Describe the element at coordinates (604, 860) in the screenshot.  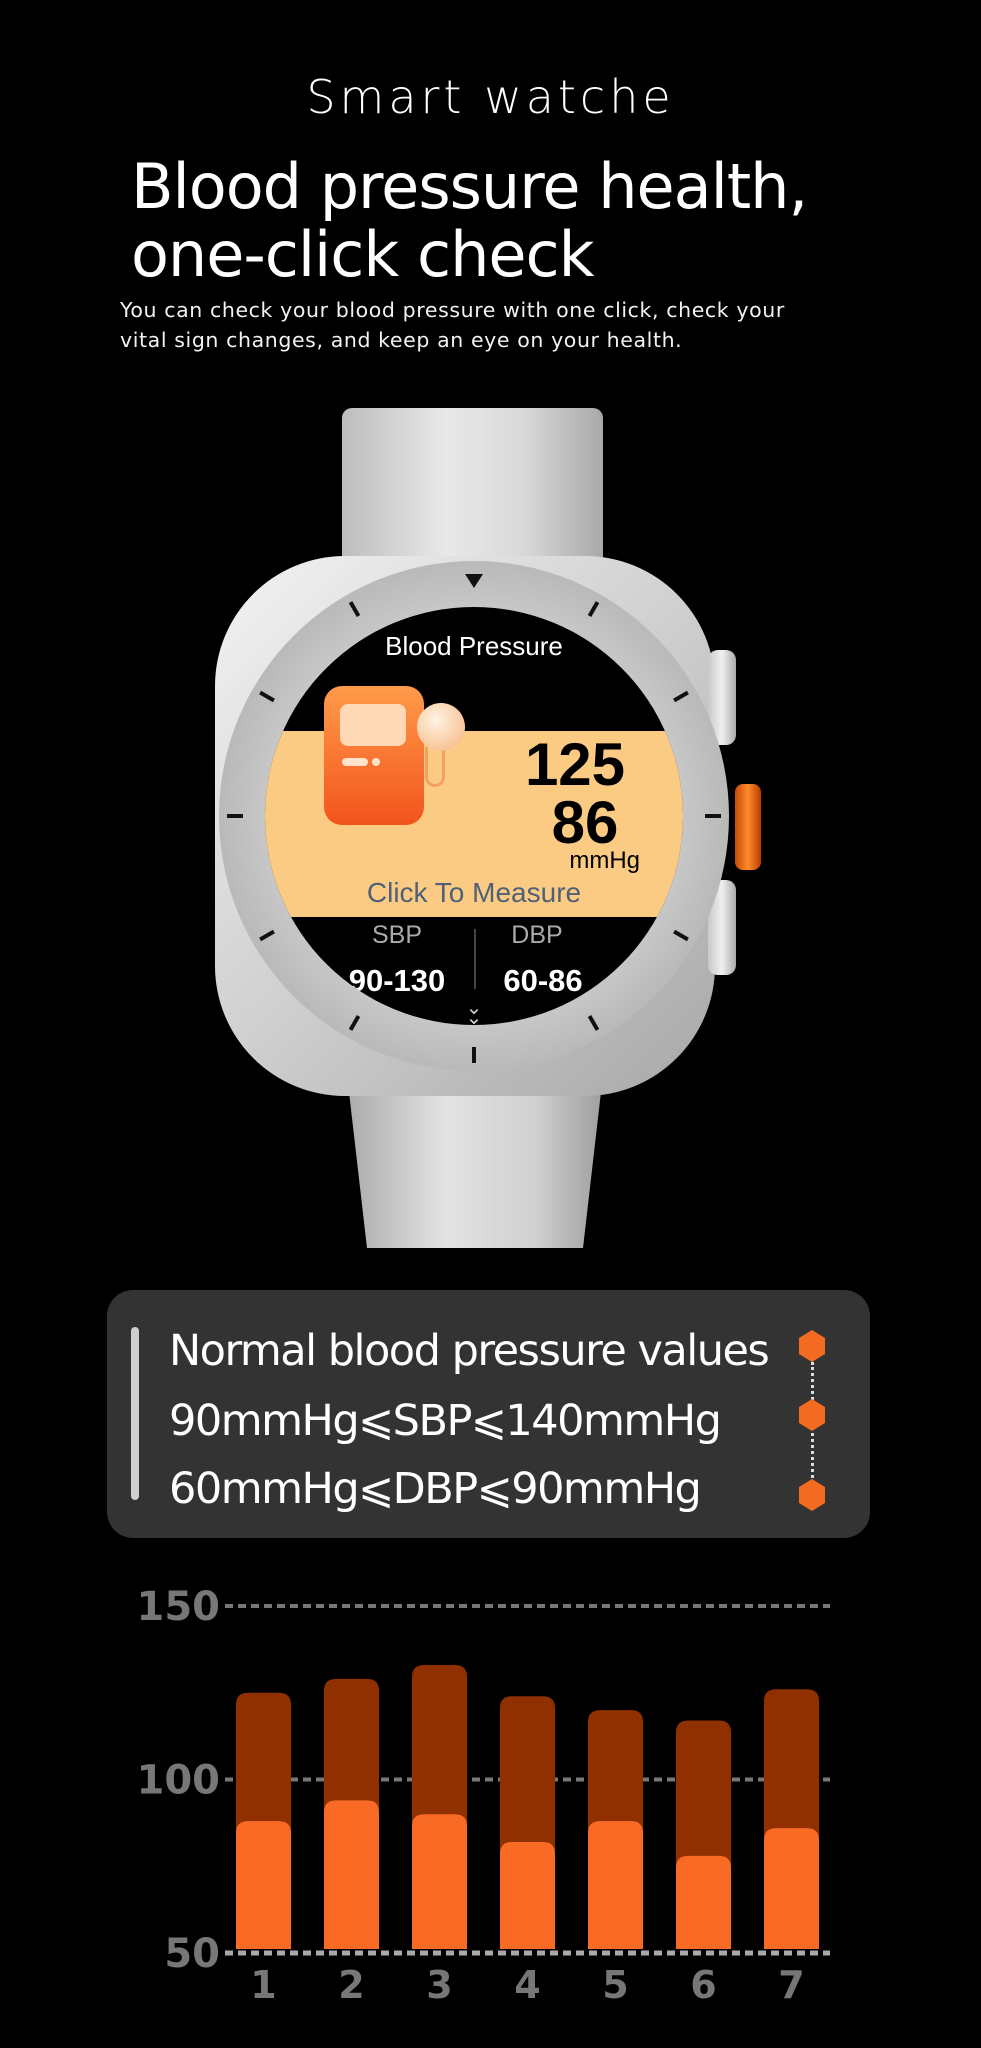
I see `unit-label: mmHg` at that location.